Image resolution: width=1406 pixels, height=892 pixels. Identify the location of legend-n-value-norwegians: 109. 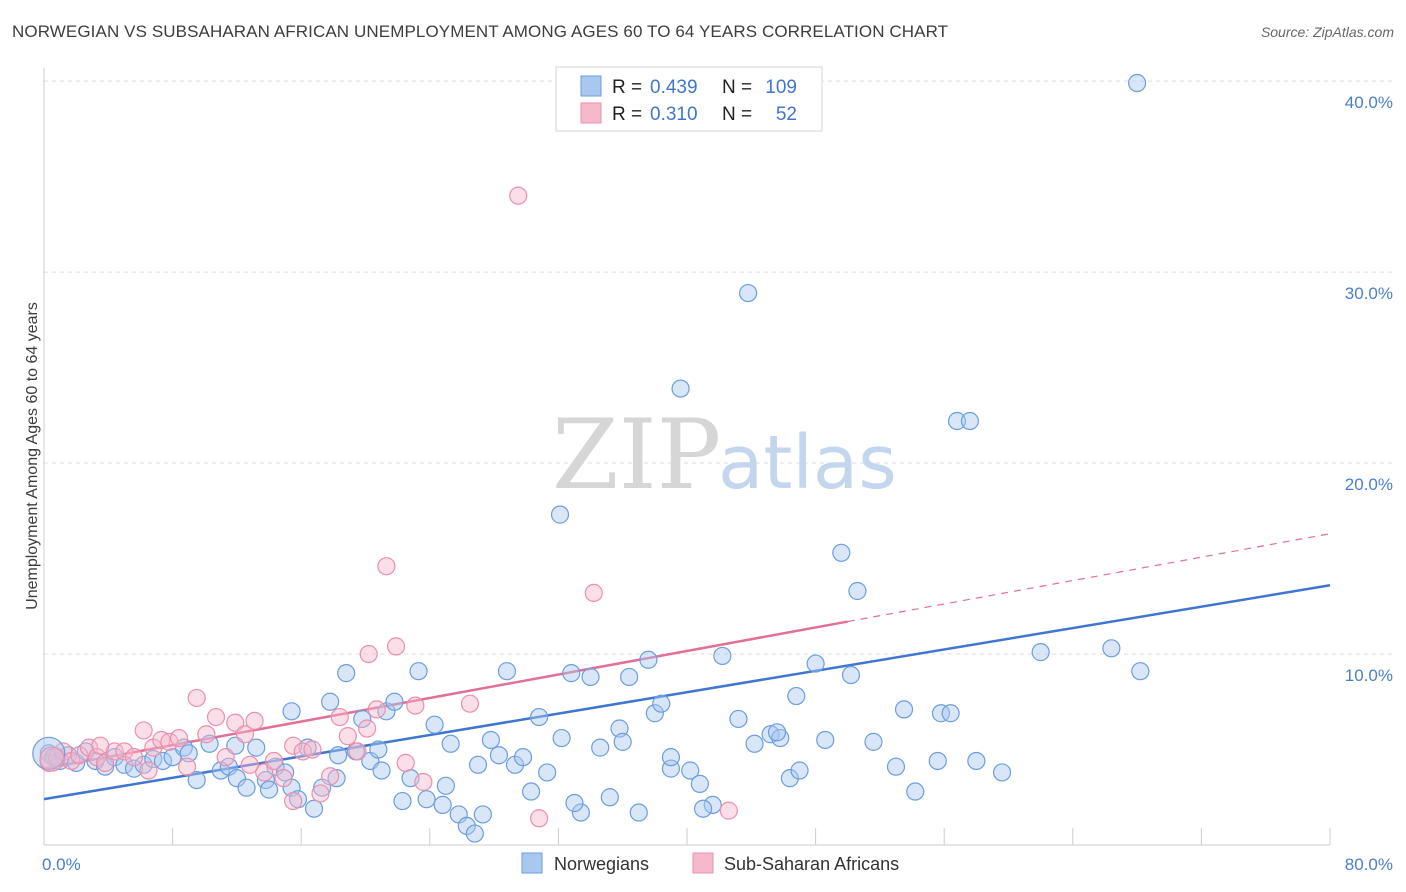
(781, 87).